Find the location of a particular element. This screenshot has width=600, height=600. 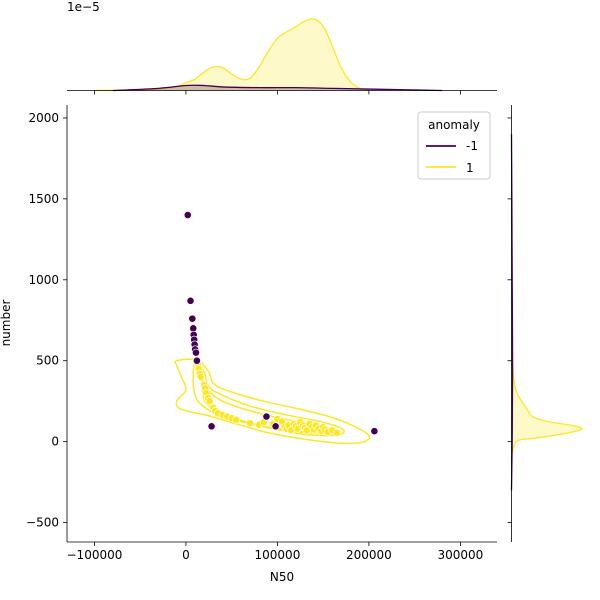

y-axis-label: number is located at coordinates (6, 323).